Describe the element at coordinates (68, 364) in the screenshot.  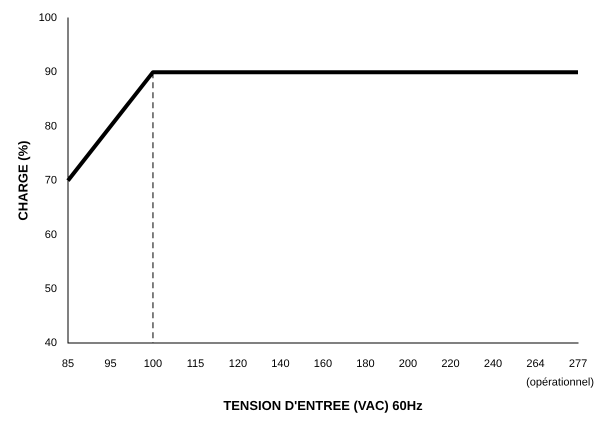
I see `x-tick-label: 85` at that location.